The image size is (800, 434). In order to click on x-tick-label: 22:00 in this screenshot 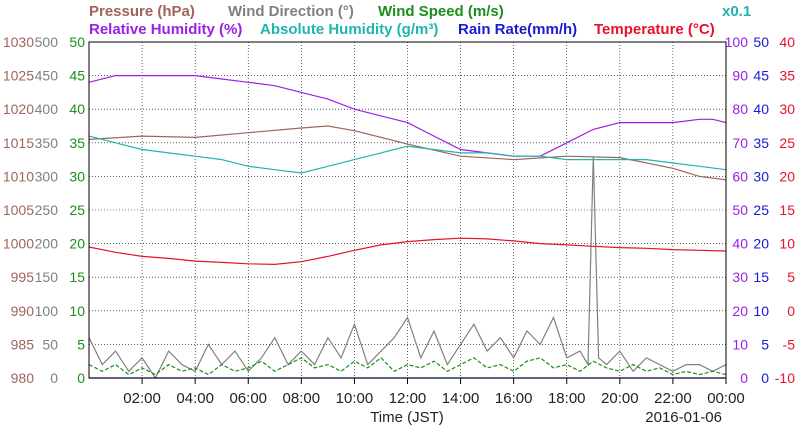, I will do `click(673, 398)`.